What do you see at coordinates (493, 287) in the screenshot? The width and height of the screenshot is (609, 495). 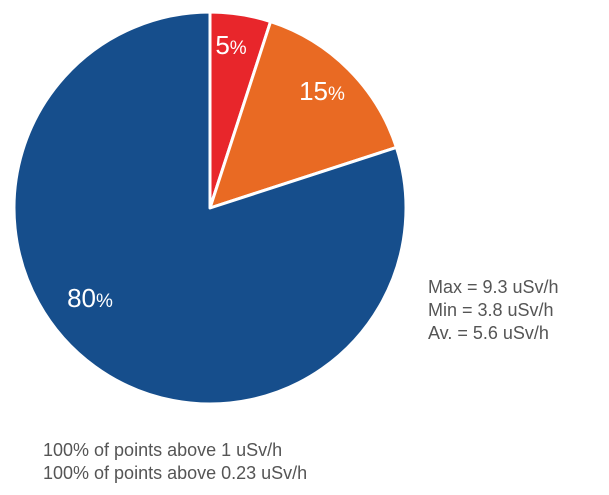 I see `stat-max: Max = 9.3 uSv/h` at bounding box center [493, 287].